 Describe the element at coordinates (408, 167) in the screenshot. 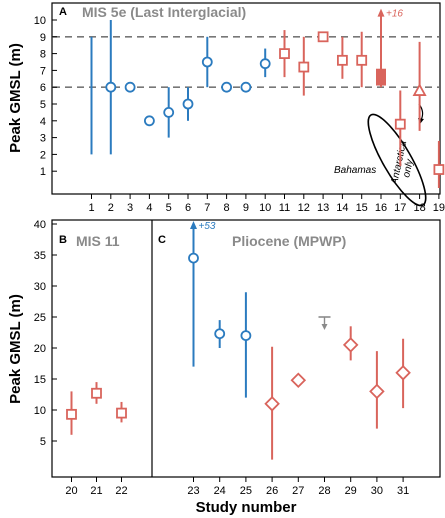

I see `antarctica-only-label: only` at that location.